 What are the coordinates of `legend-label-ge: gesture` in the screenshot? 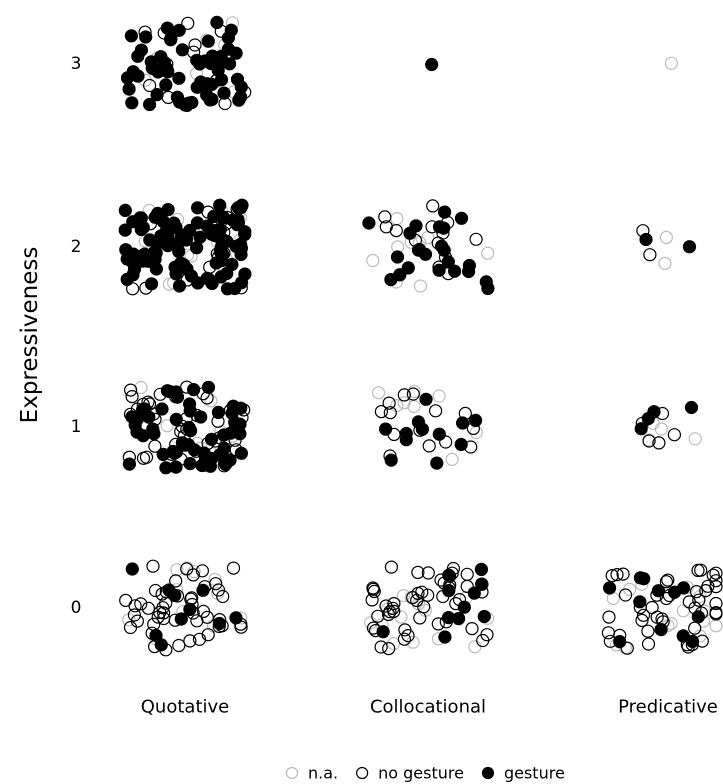 It's located at (534, 773).